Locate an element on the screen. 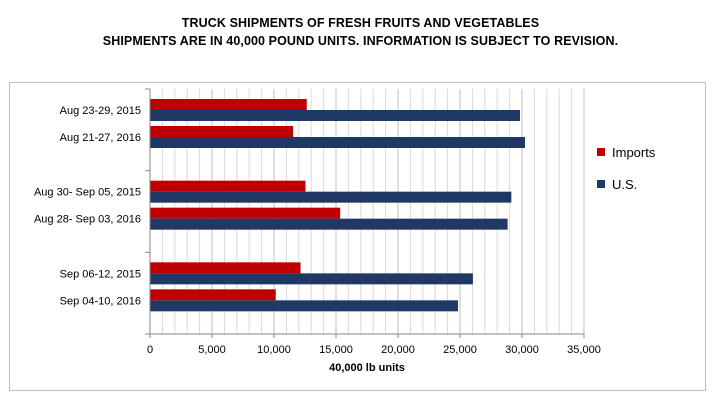  legend-swatch-imports is located at coordinates (601, 152).